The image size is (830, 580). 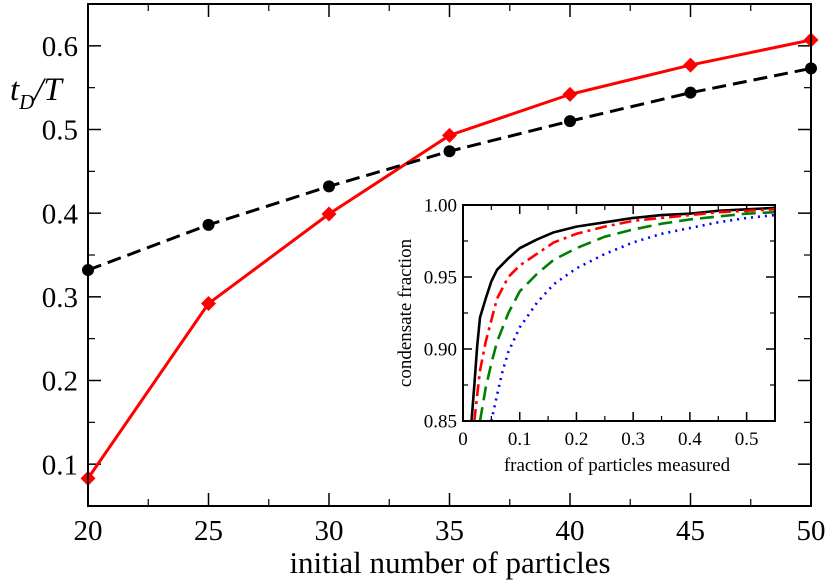 What do you see at coordinates (60, 214) in the screenshot?
I see `main-y-tick-label: 0.4` at bounding box center [60, 214].